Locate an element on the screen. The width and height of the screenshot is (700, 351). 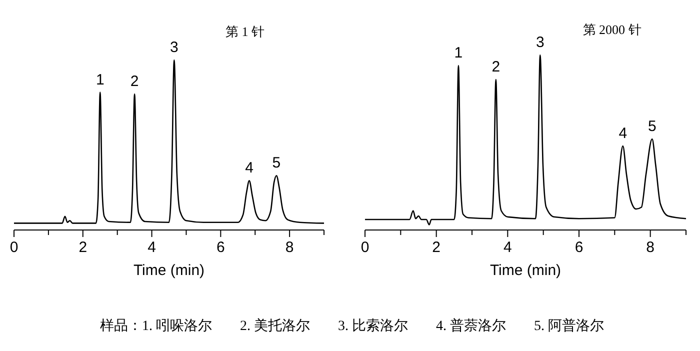
text: 样品：1. 吲哚洛尔 2. 美托洛尔 3. 比索洛尔 4. 普萘洛尔 5. 阿普洛尔 is located at coordinates (352, 325).